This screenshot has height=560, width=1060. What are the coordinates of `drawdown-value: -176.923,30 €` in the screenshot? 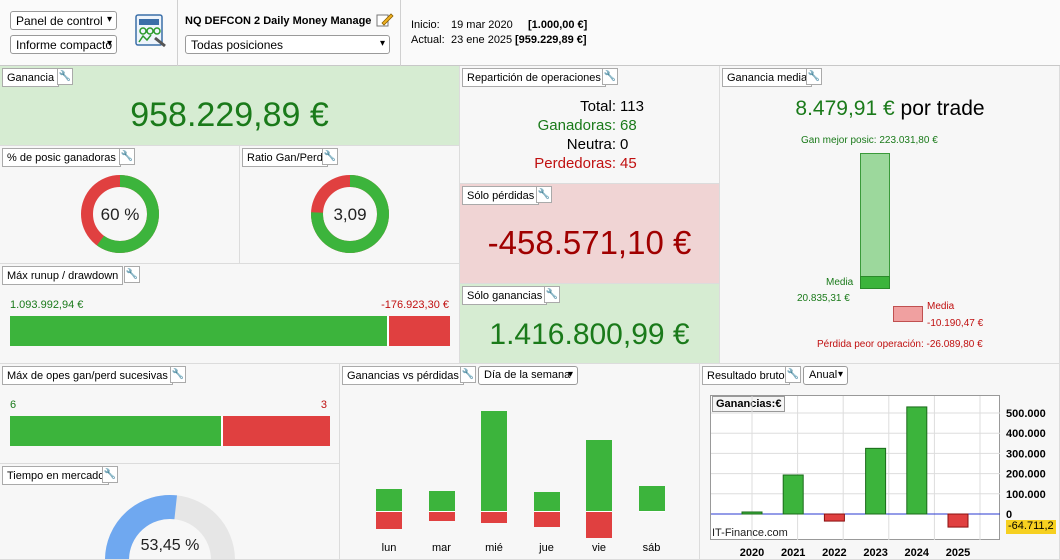 It's located at (415, 305).